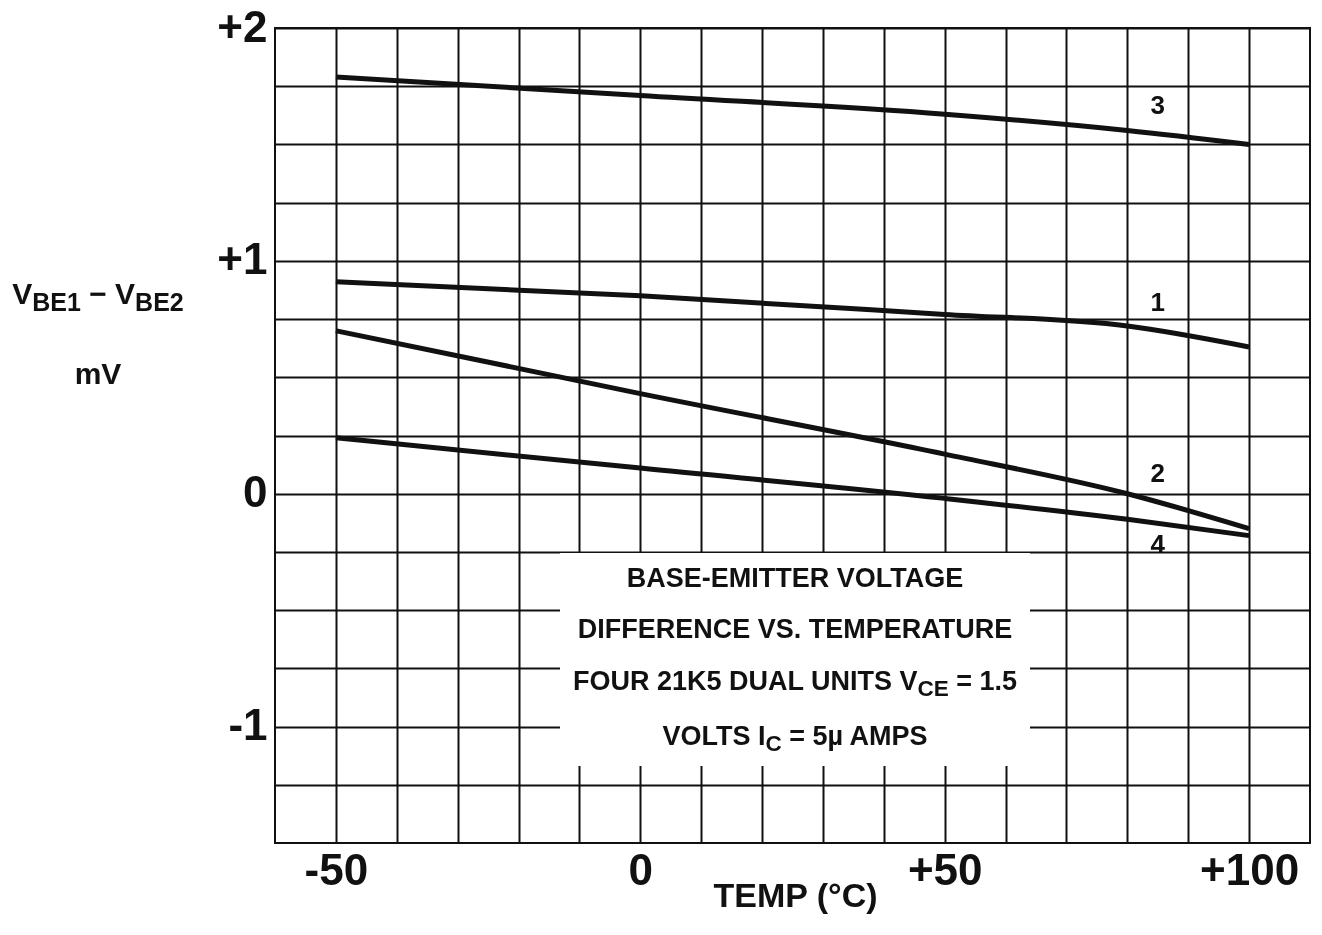  I want to click on y-tick-label: 0, so click(255, 492).